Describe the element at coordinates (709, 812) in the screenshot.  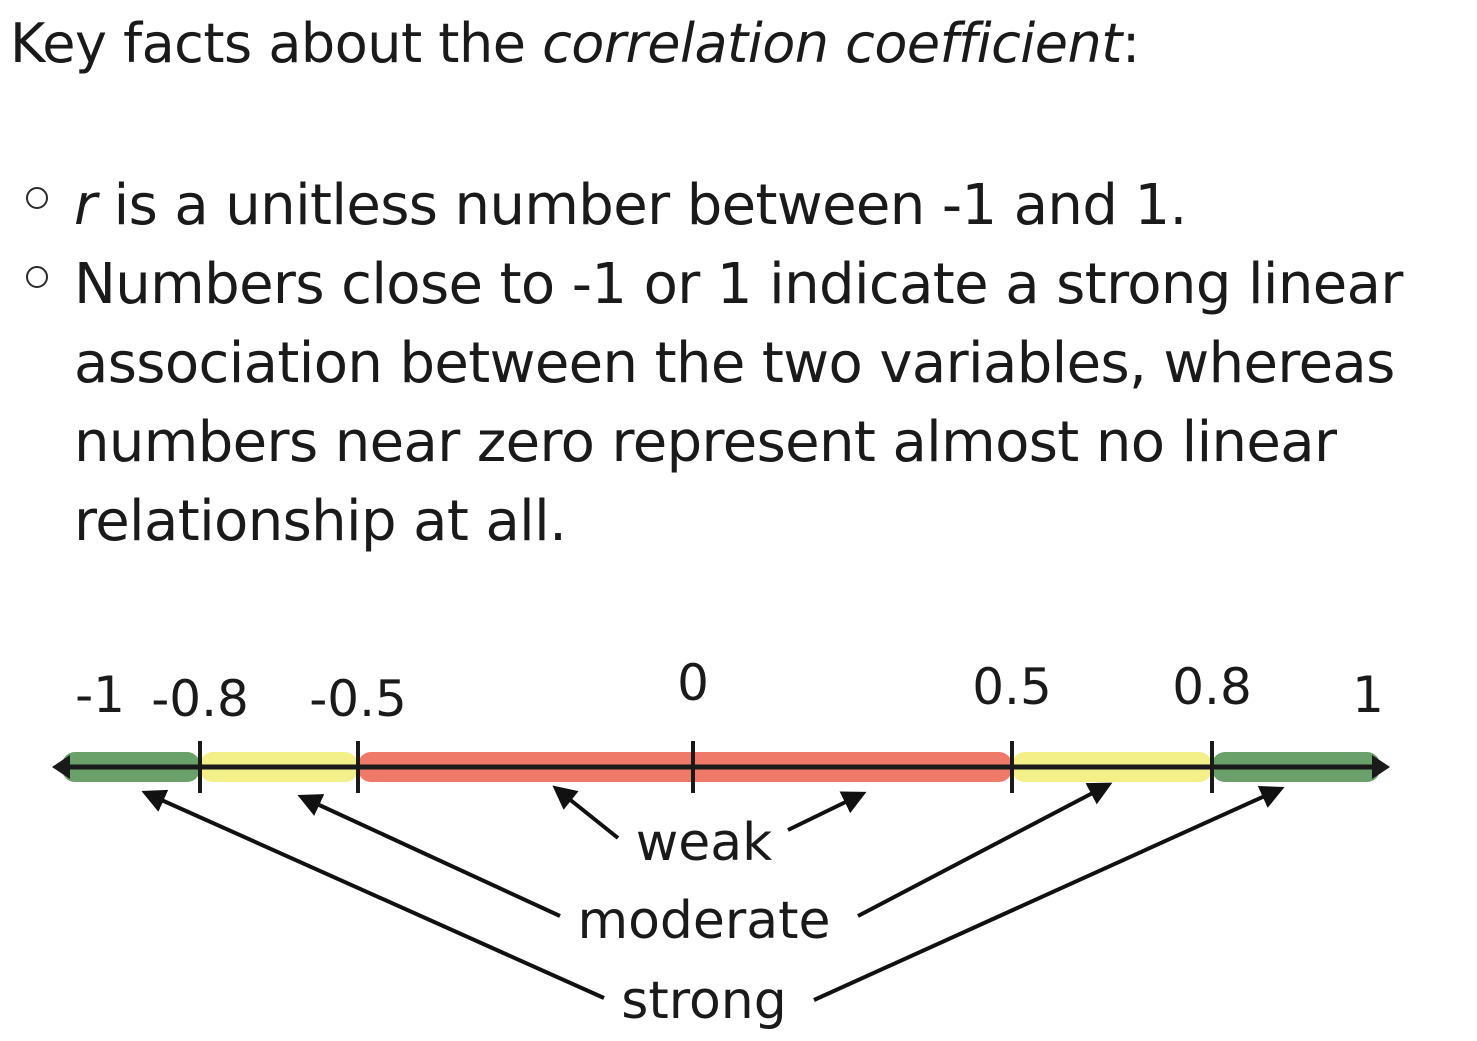
I see `weak-arrows` at that location.